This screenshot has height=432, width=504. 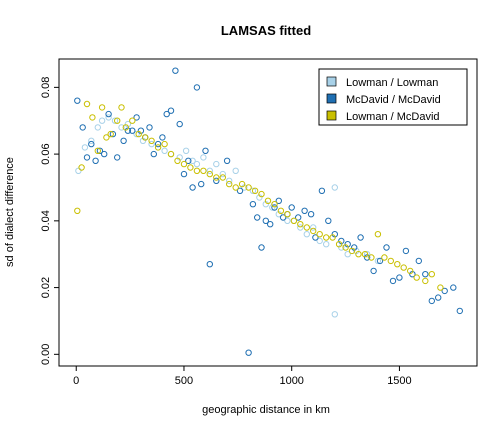 I want to click on legend-swatch-lowman-mcdavid, so click(x=331, y=115).